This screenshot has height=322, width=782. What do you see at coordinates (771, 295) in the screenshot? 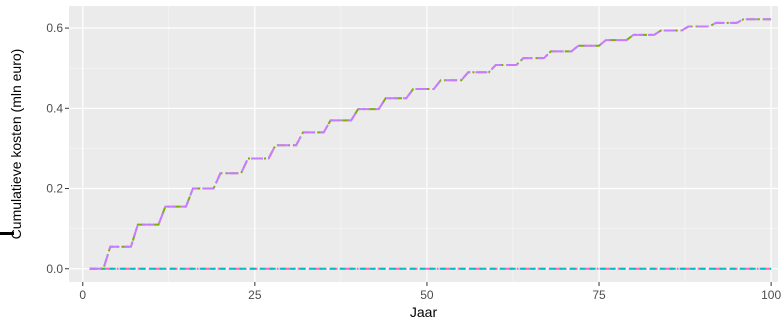
I see `x-tick-label: 100` at bounding box center [771, 295].